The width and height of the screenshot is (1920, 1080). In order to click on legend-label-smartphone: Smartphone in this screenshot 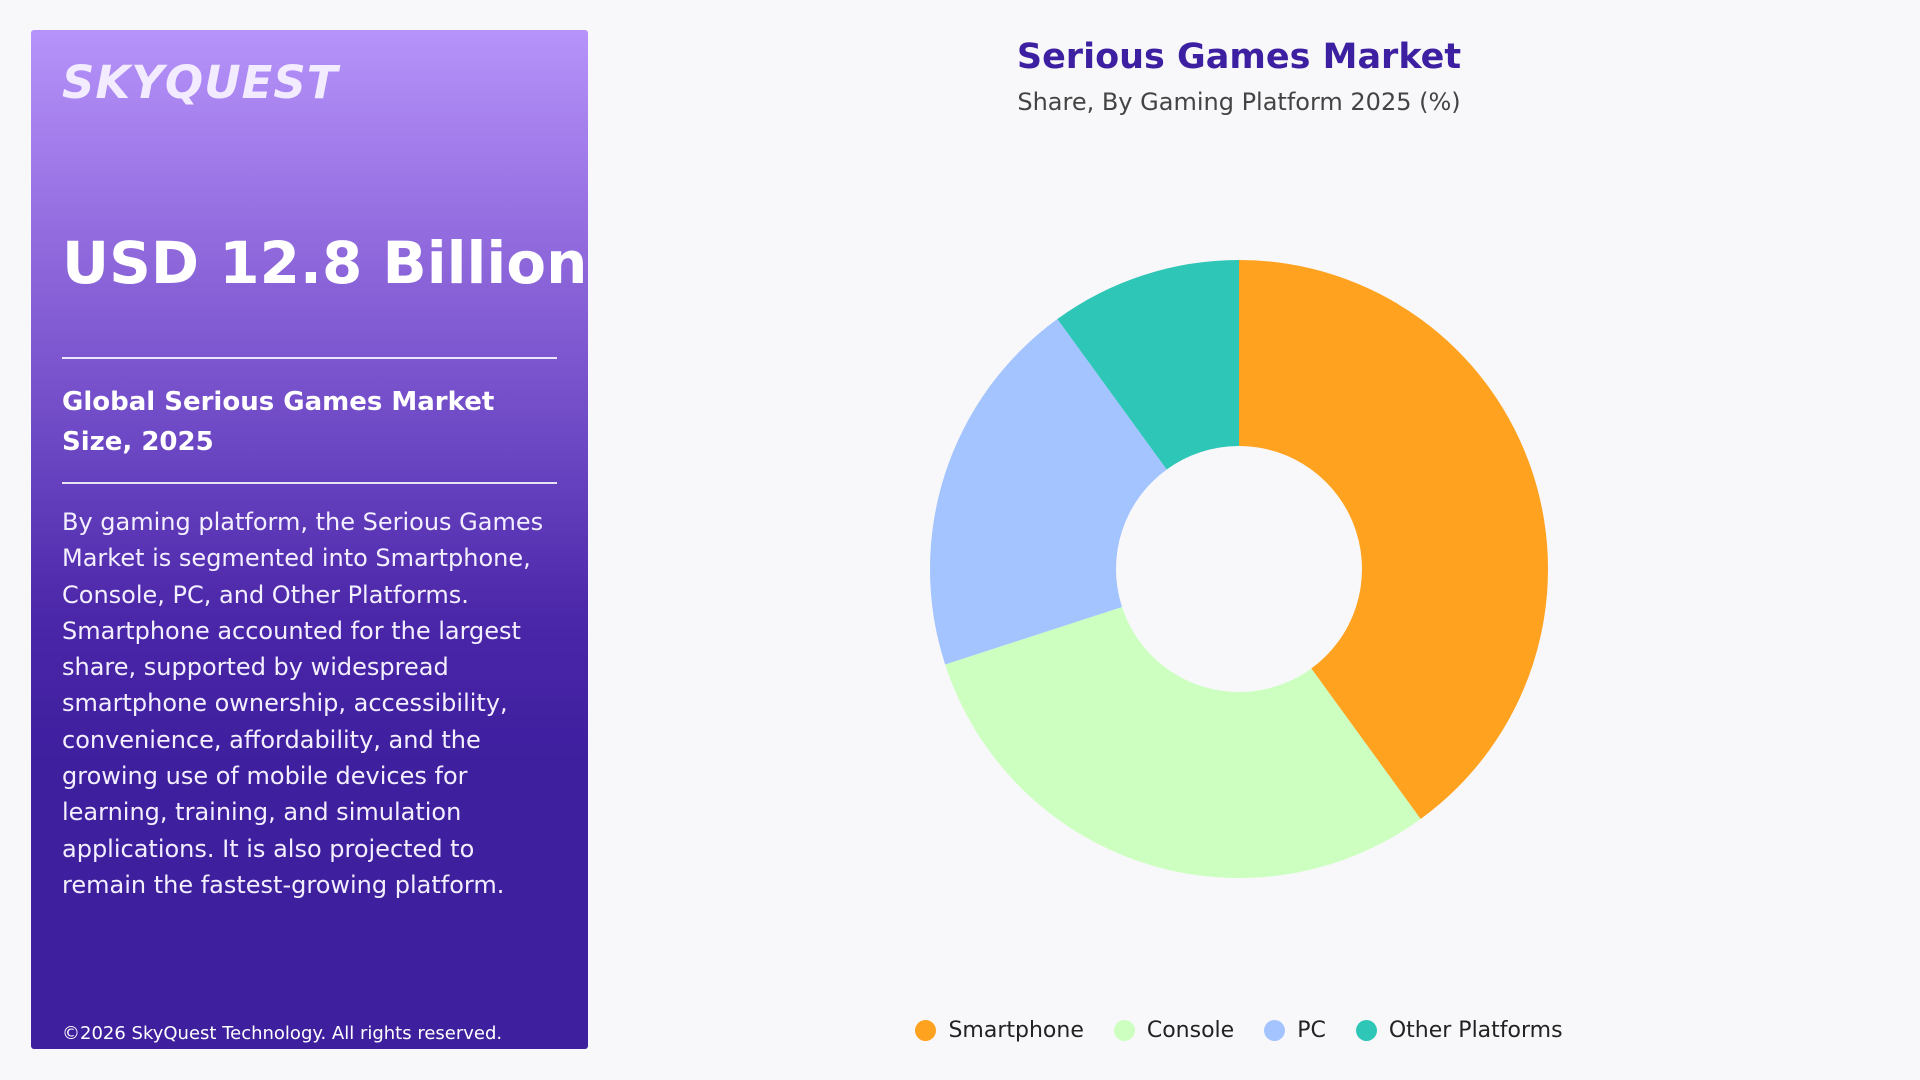, I will do `click(1016, 1030)`.